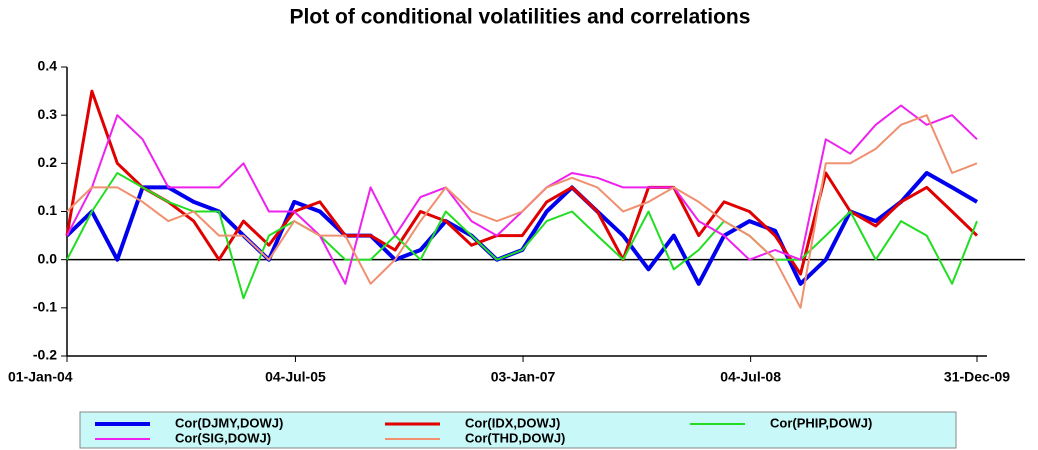 This screenshot has width=1038, height=450. What do you see at coordinates (45, 355) in the screenshot?
I see `y-tick-label: -0.2` at bounding box center [45, 355].